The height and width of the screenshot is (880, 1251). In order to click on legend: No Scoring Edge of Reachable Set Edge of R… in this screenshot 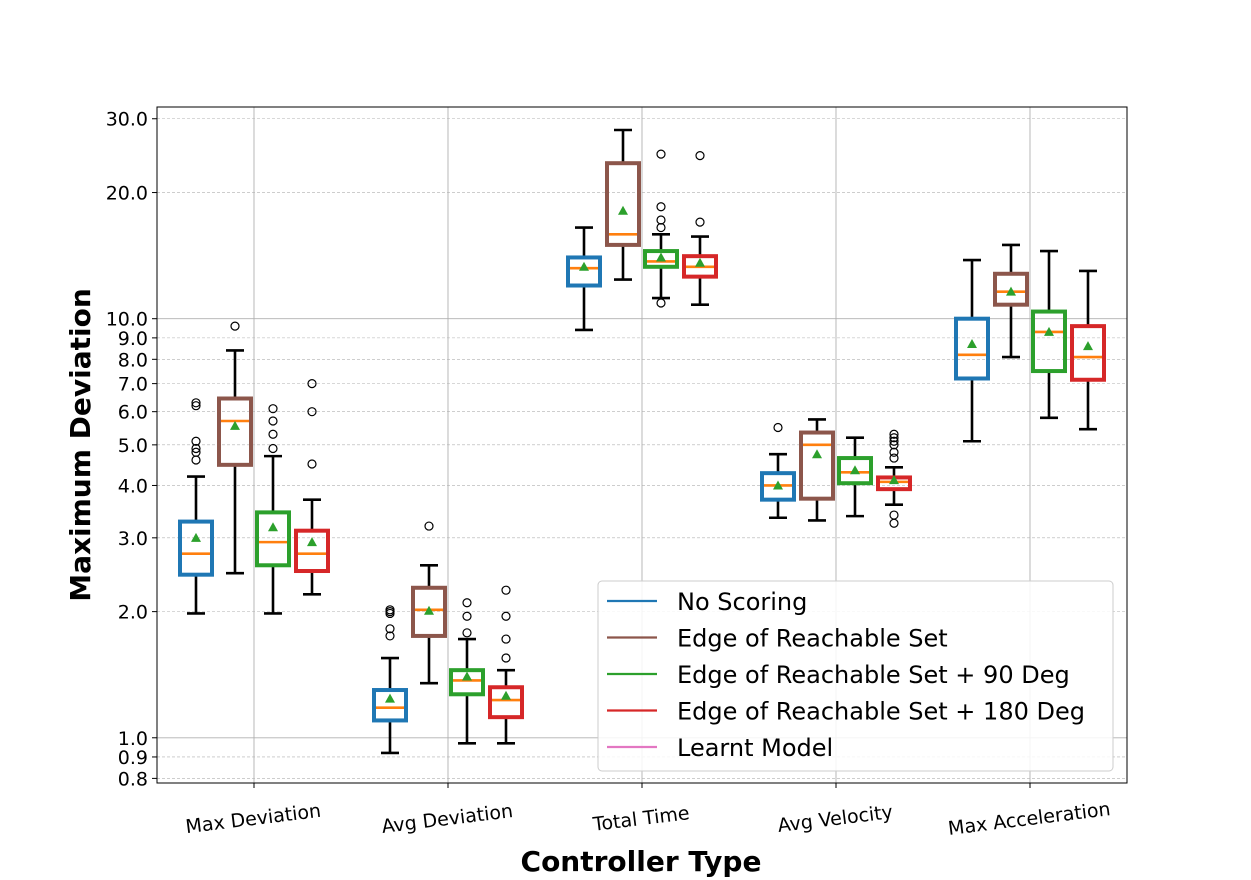, I will do `click(855, 676)`.